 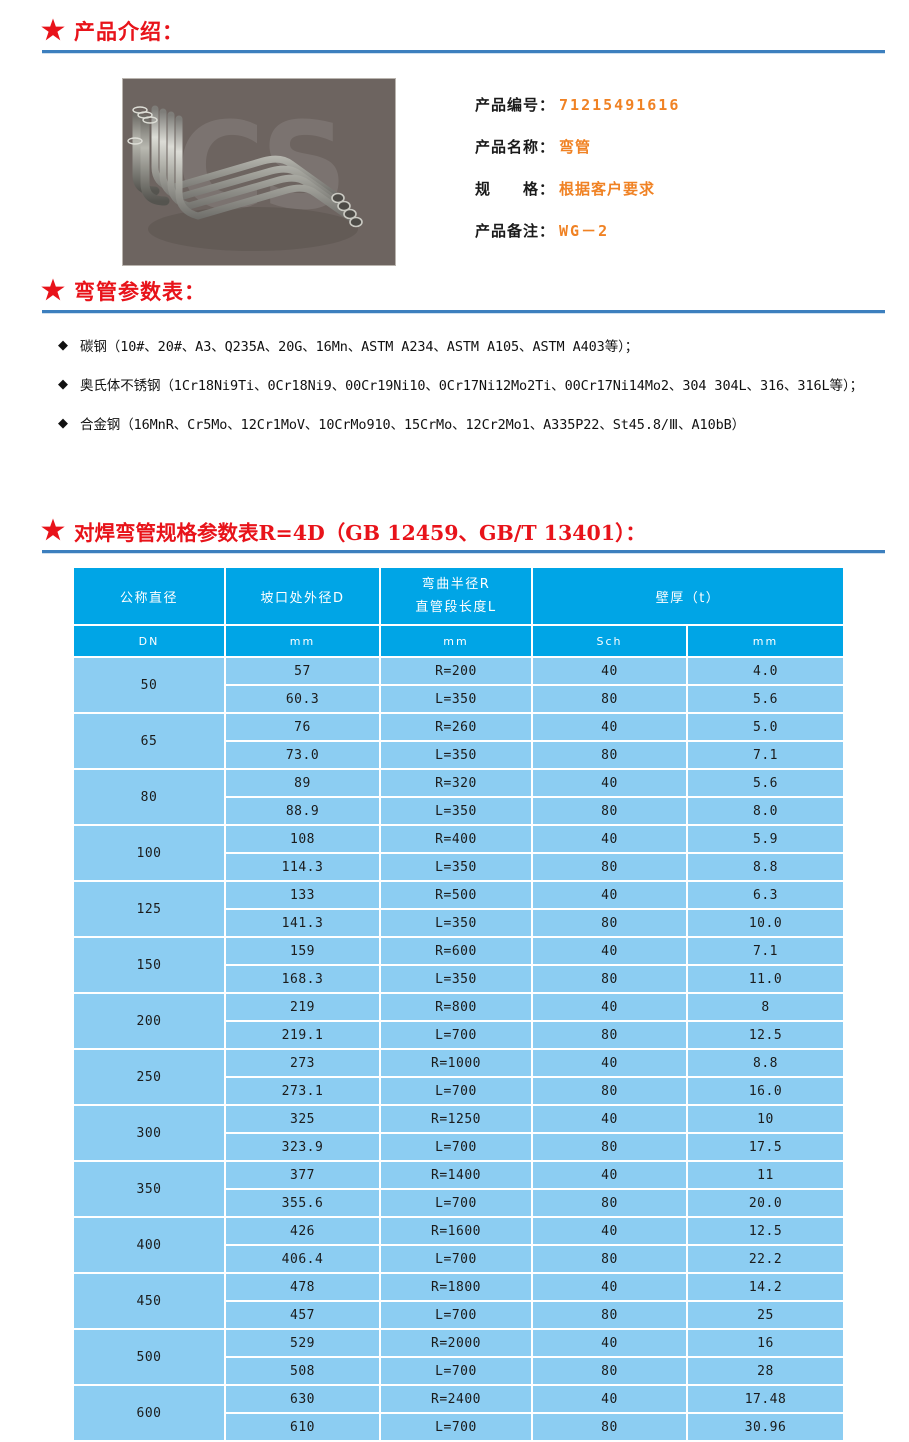 I want to click on spec-field-remark: 产品备注： WG－2, so click(x=685, y=231).